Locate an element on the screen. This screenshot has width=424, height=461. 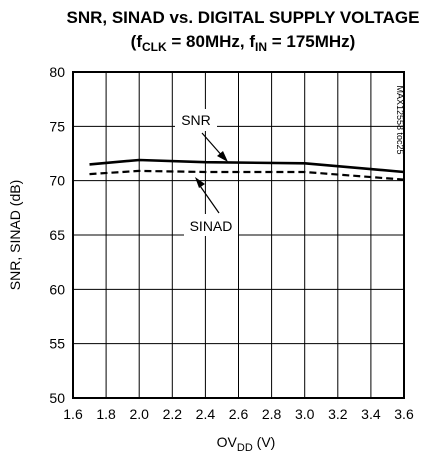
x-tick-label: 3.4 is located at coordinates (371, 414).